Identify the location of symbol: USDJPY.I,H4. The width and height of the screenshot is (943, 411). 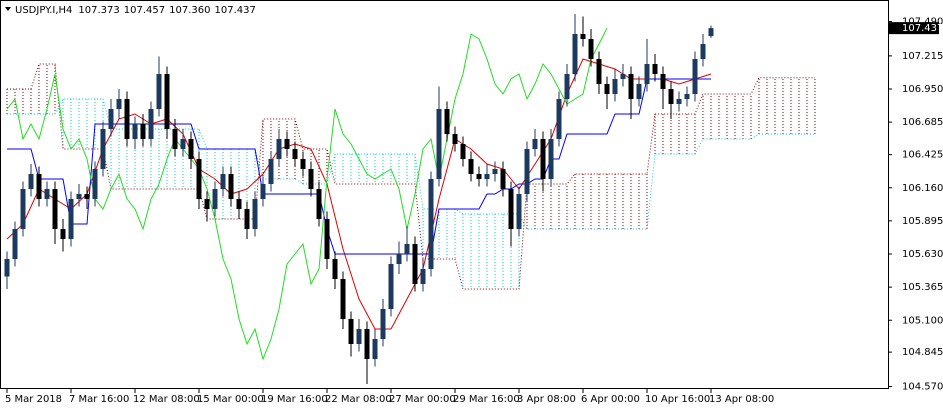
(43, 10).